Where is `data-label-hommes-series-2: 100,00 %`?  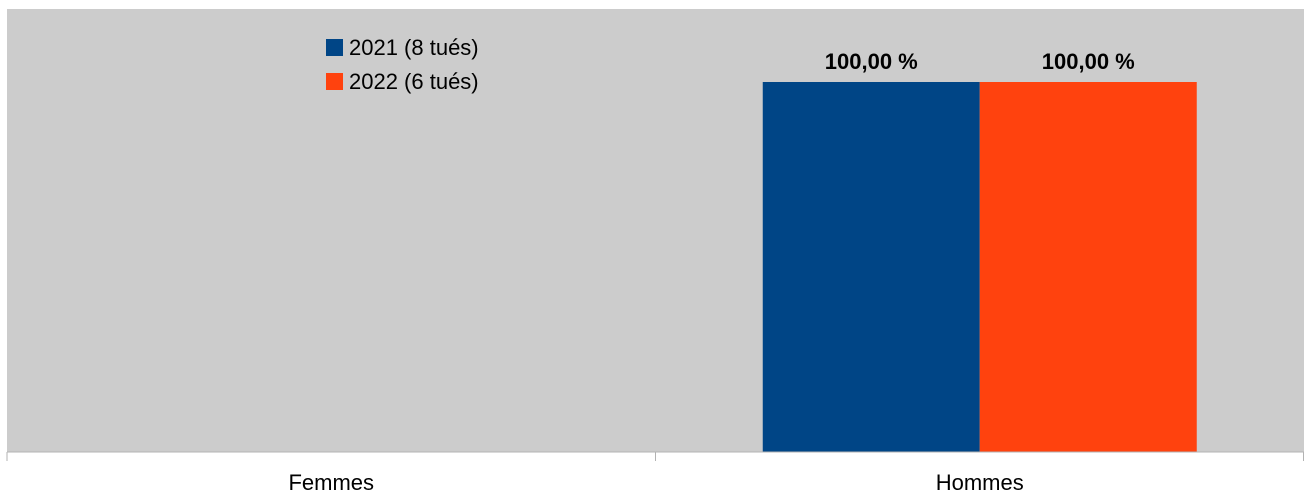
data-label-hommes-series-2: 100,00 % is located at coordinates (1088, 61).